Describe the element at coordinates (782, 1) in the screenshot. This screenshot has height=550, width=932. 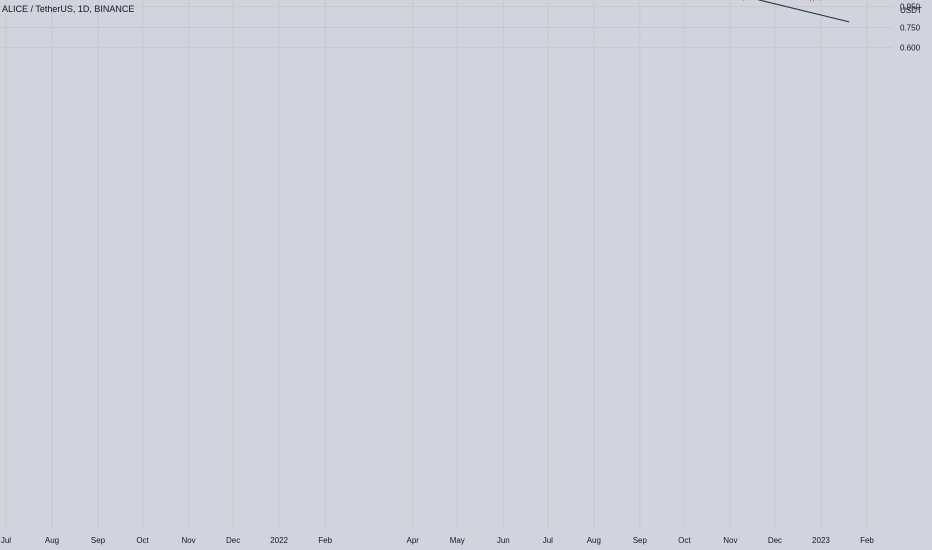
I see `candles` at that location.